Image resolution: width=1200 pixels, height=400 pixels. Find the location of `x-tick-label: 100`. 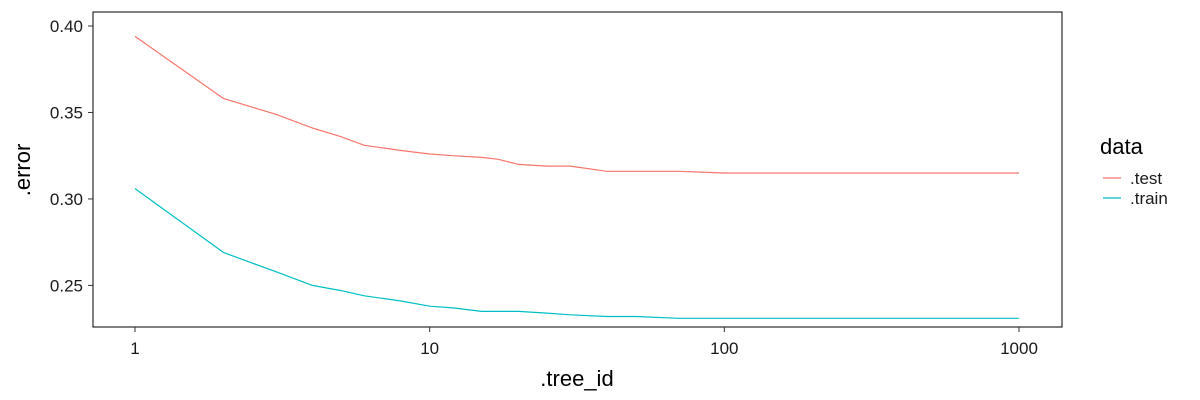

x-tick-label: 100 is located at coordinates (724, 348).